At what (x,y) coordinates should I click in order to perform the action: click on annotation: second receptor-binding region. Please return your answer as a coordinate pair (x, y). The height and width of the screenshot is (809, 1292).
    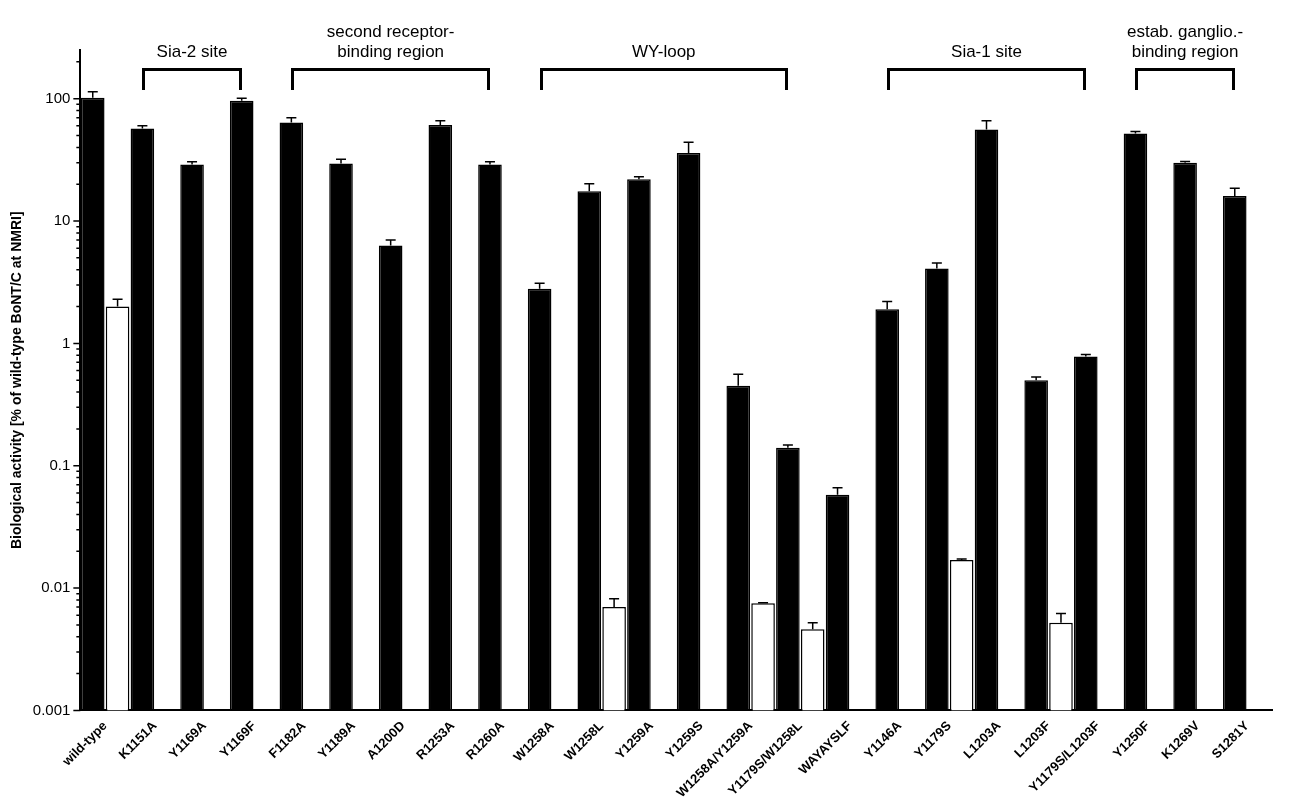
    Looking at the image, I should click on (390, 42).